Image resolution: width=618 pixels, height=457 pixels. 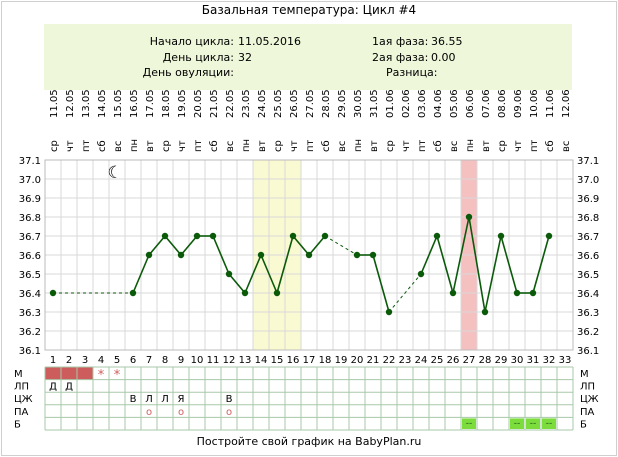 What do you see at coordinates (357, 360) in the screenshot?
I see `day-number-label: 20` at bounding box center [357, 360].